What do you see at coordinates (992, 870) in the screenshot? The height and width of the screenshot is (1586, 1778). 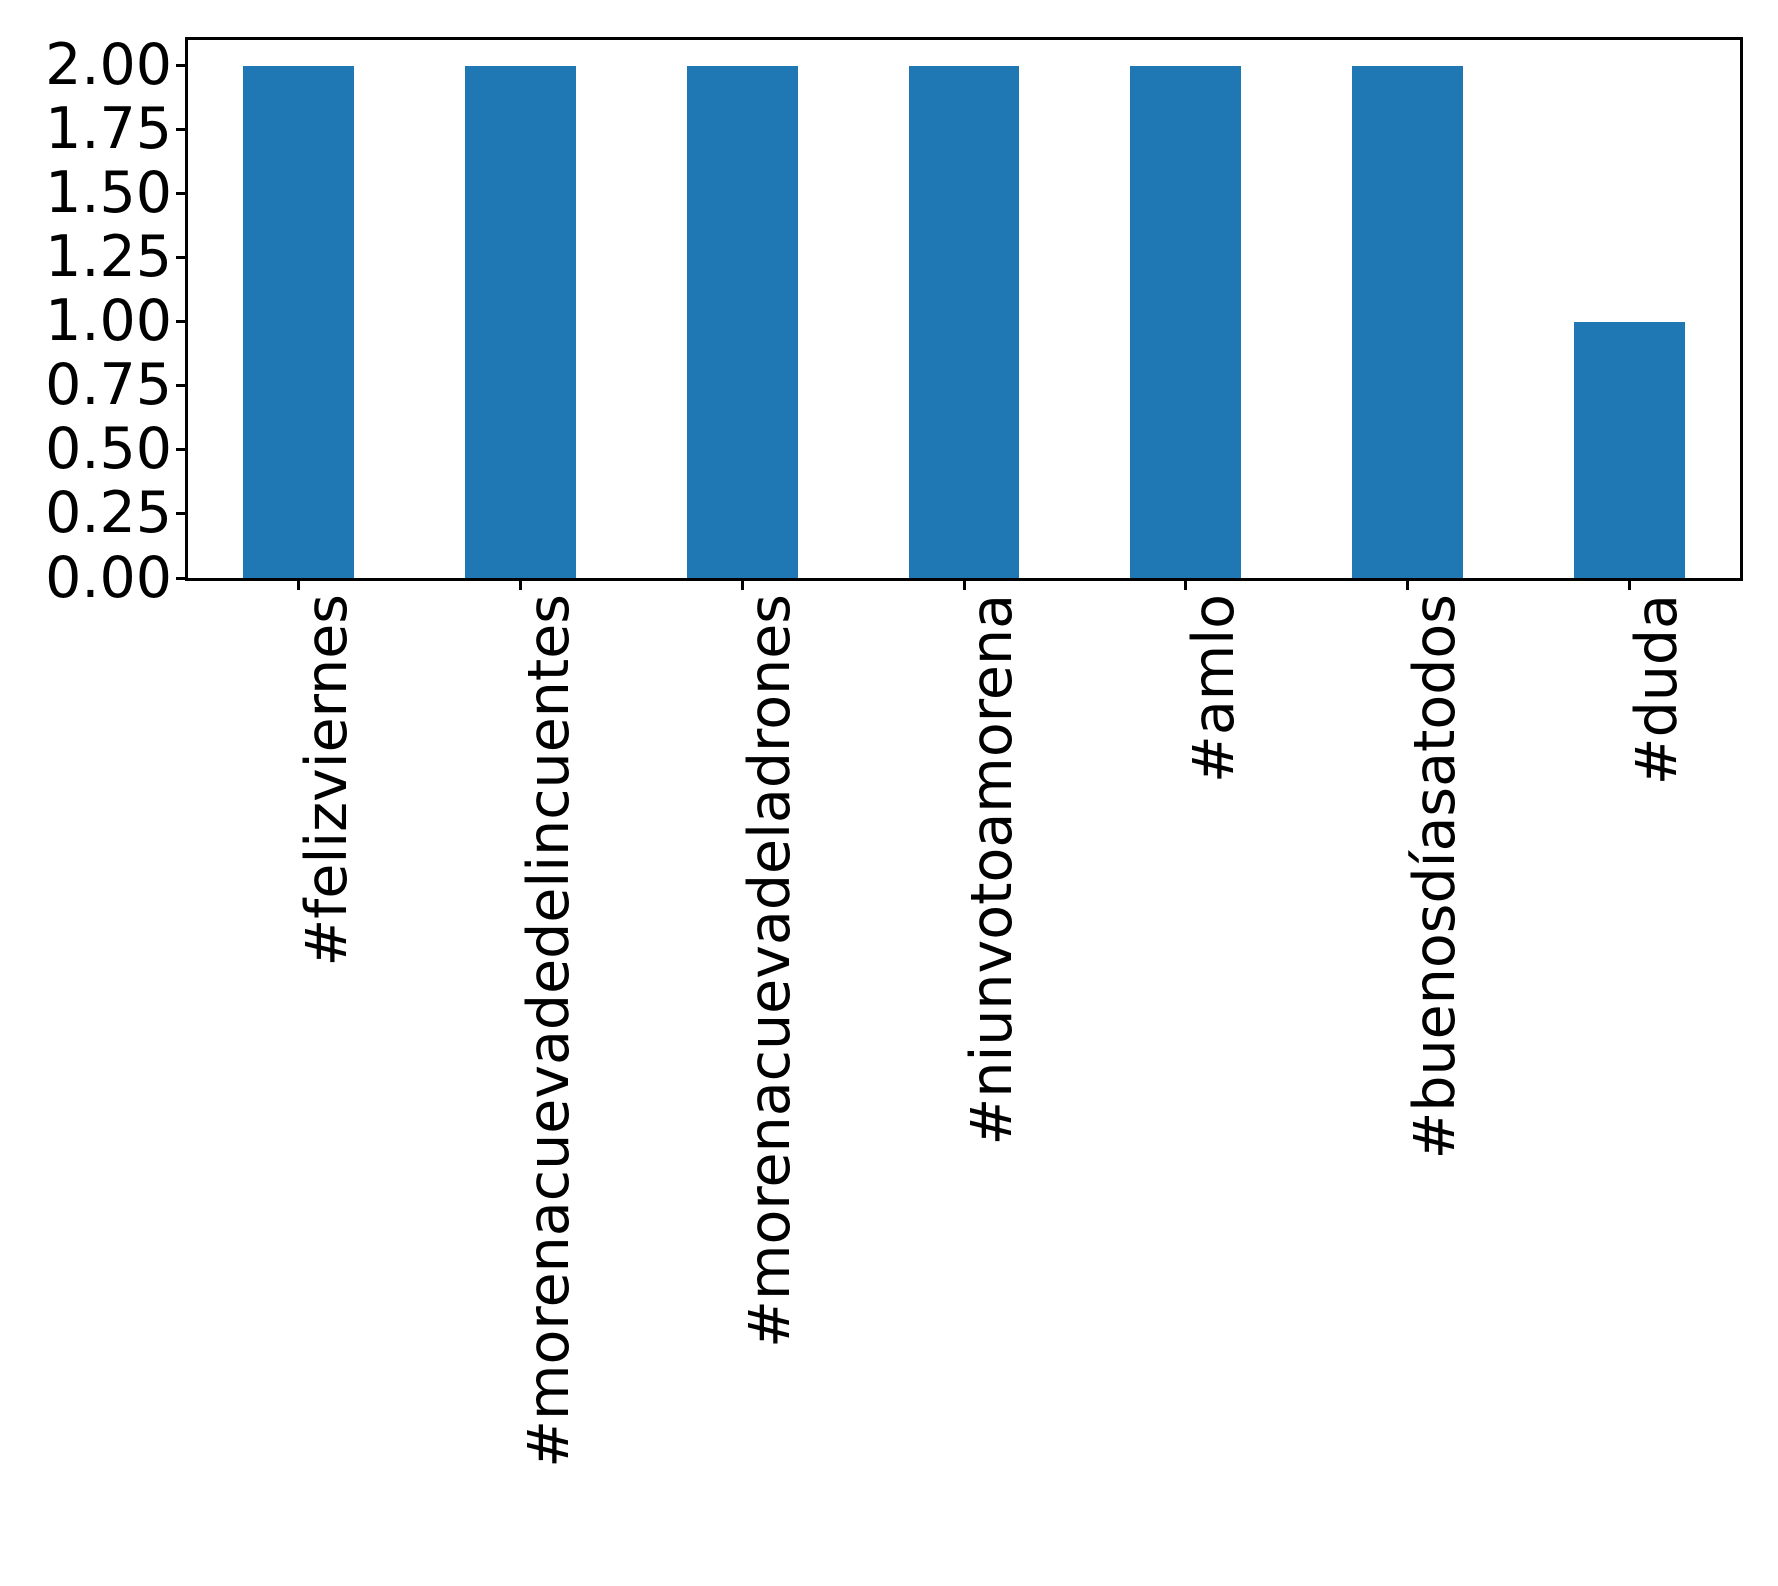 I see `x-tick-label: #niunvotoamorena` at bounding box center [992, 870].